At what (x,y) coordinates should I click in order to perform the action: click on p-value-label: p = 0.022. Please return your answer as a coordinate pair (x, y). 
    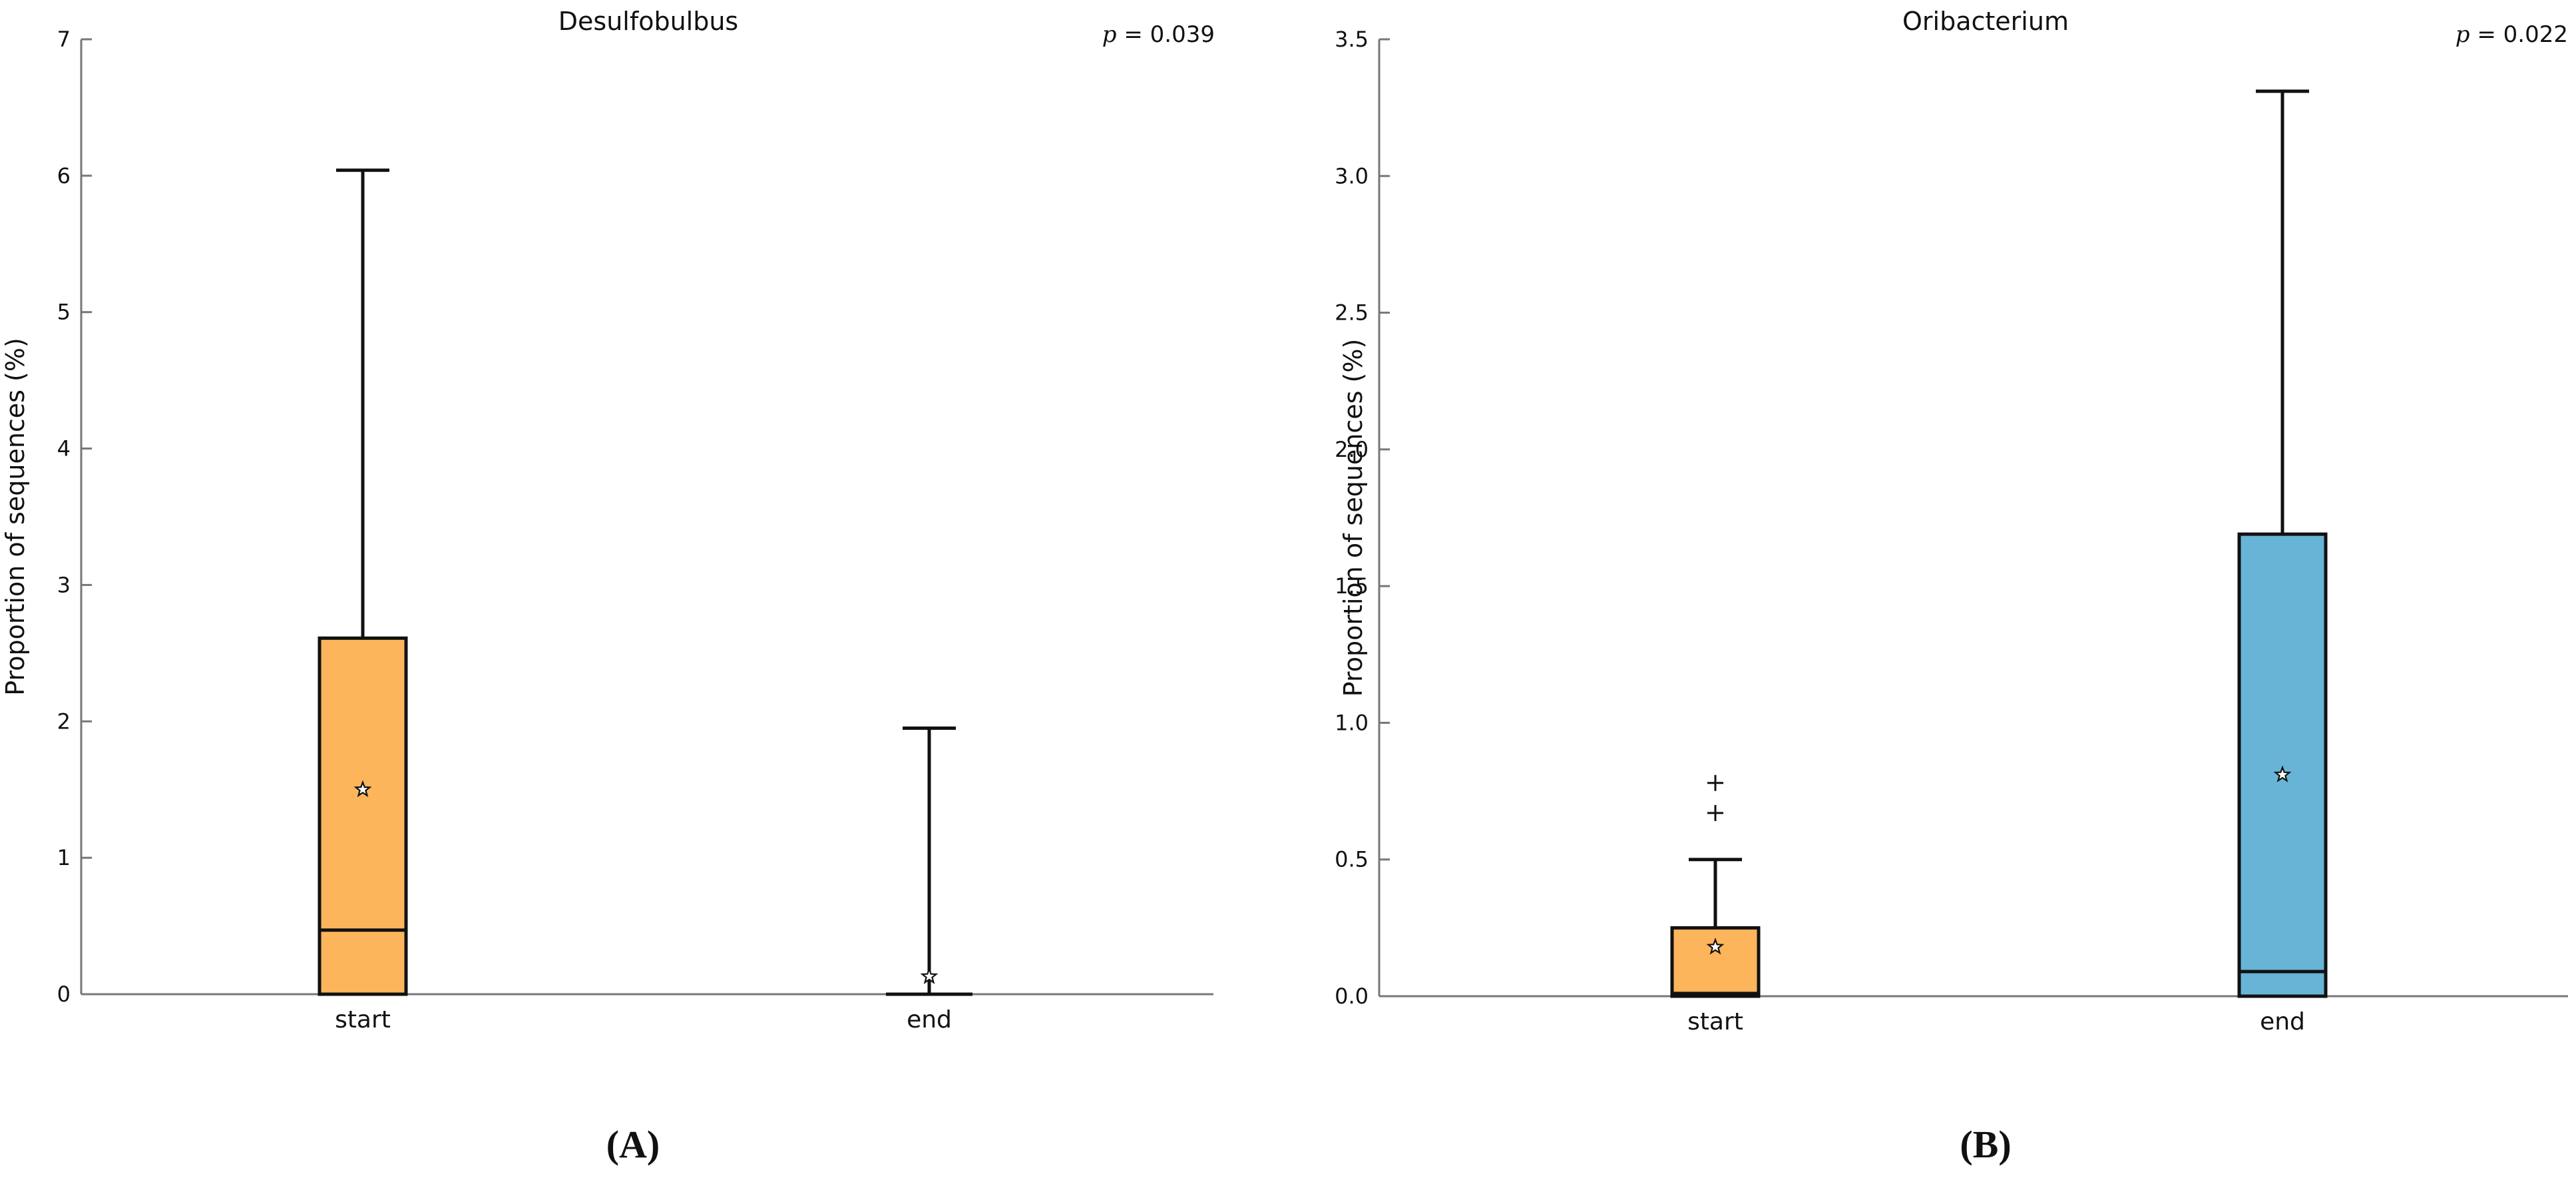
    Looking at the image, I should click on (2512, 34).